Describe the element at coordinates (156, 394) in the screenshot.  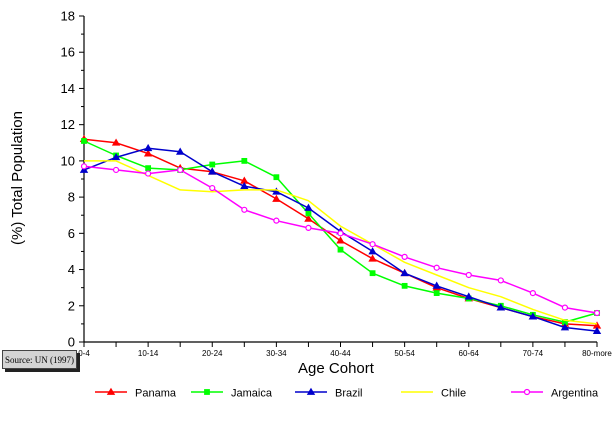
I see `legend-label: Panama` at that location.